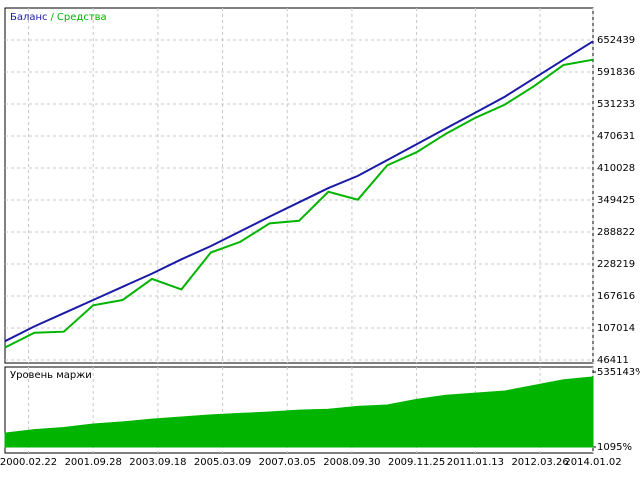  What do you see at coordinates (82, 17) in the screenshot?
I see `legend-entry: Средства` at bounding box center [82, 17].